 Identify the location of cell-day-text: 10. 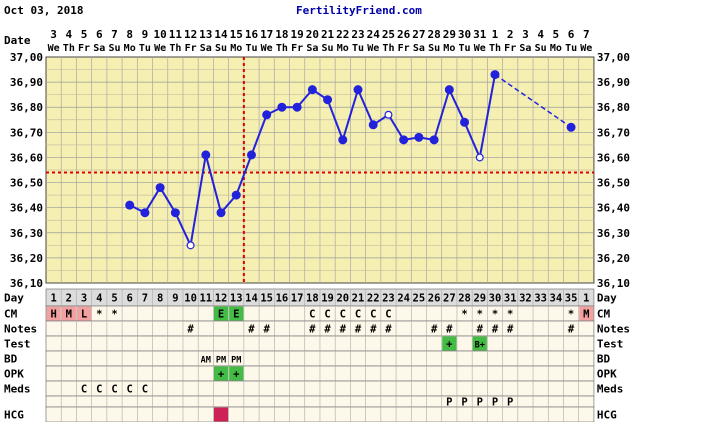
(190, 299).